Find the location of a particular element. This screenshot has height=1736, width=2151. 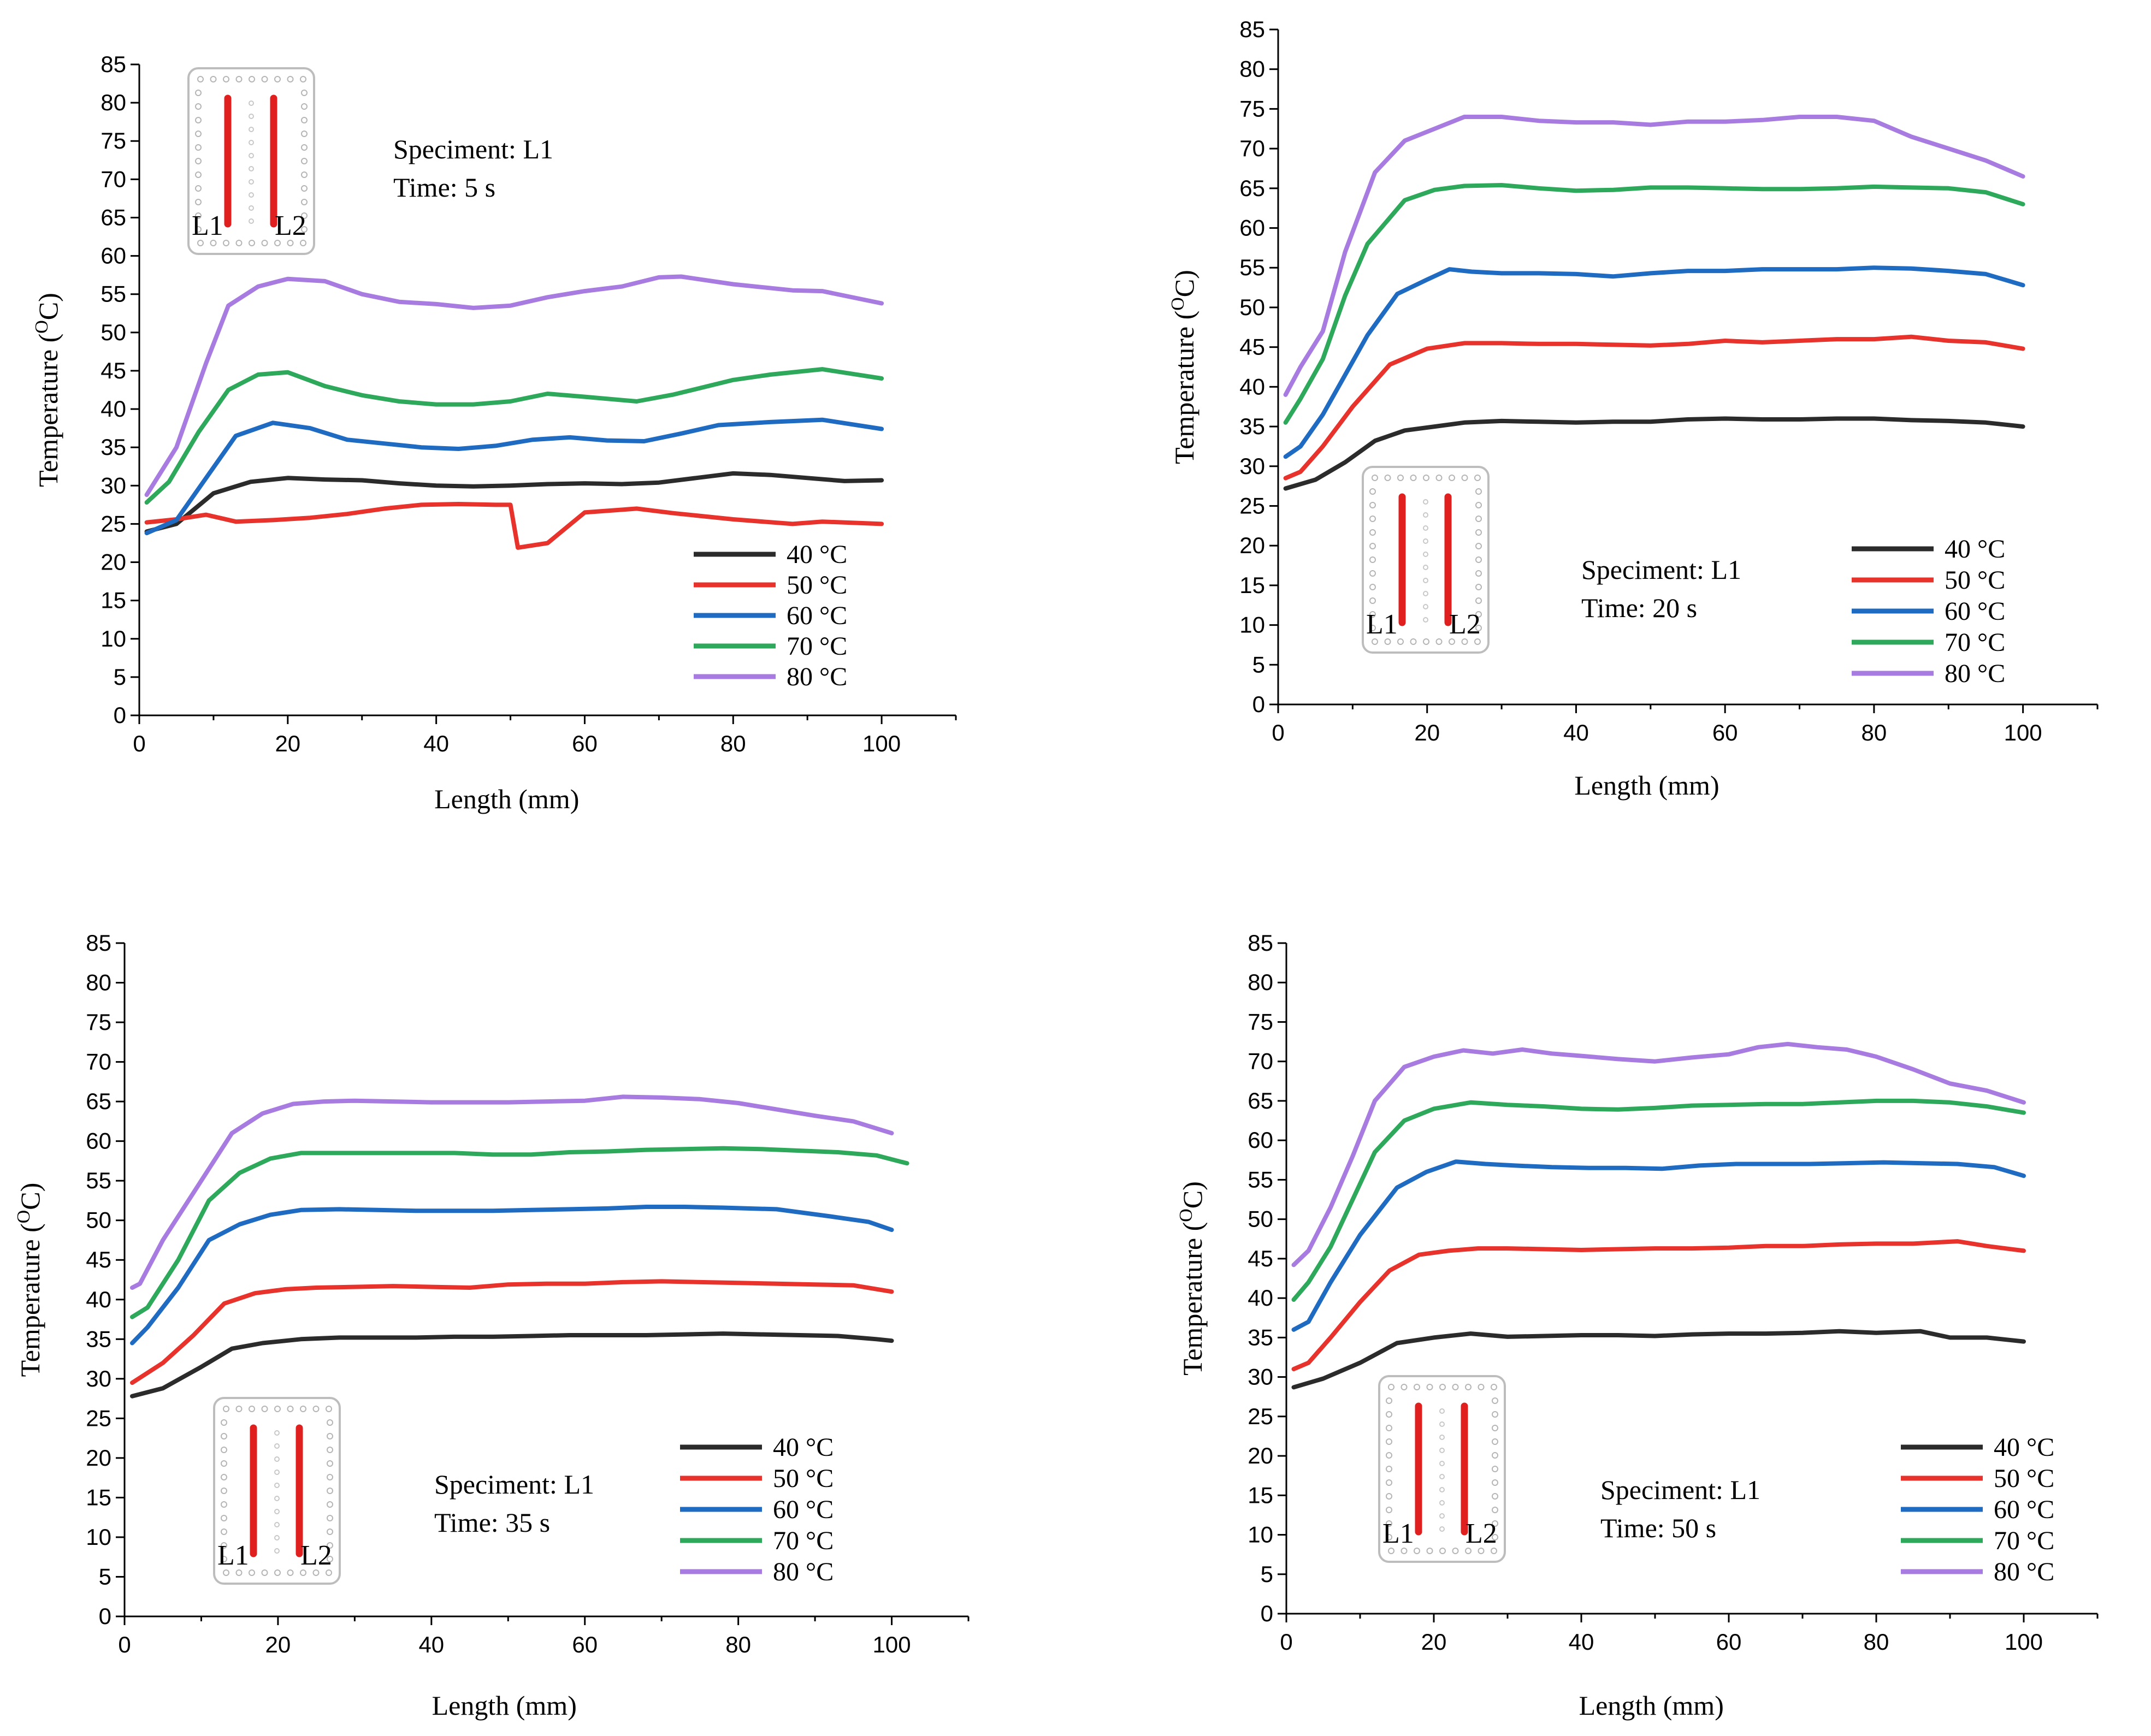

y-tick-label: 85 is located at coordinates (113, 64).